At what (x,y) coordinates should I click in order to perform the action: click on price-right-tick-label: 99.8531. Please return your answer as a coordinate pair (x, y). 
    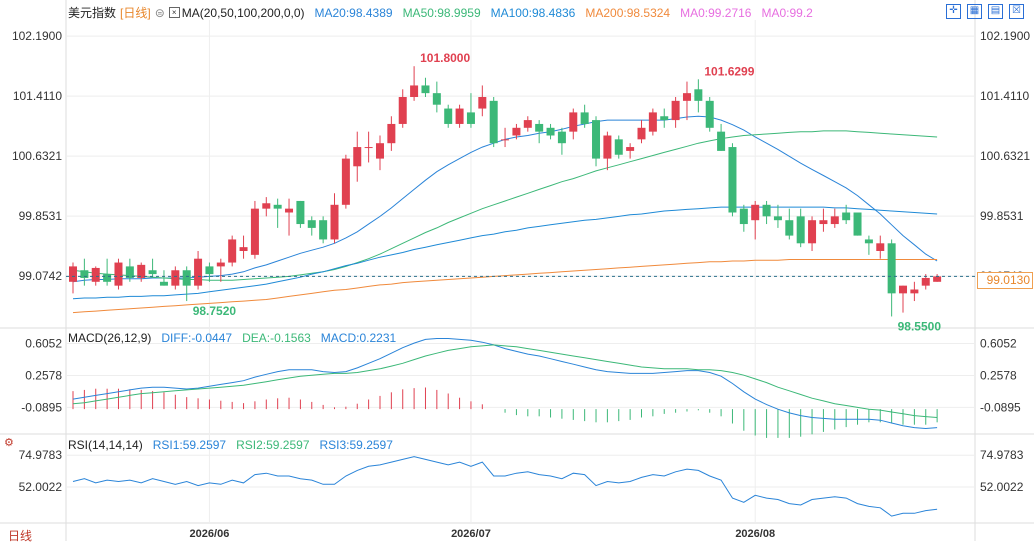
    Looking at the image, I should click on (1002, 216).